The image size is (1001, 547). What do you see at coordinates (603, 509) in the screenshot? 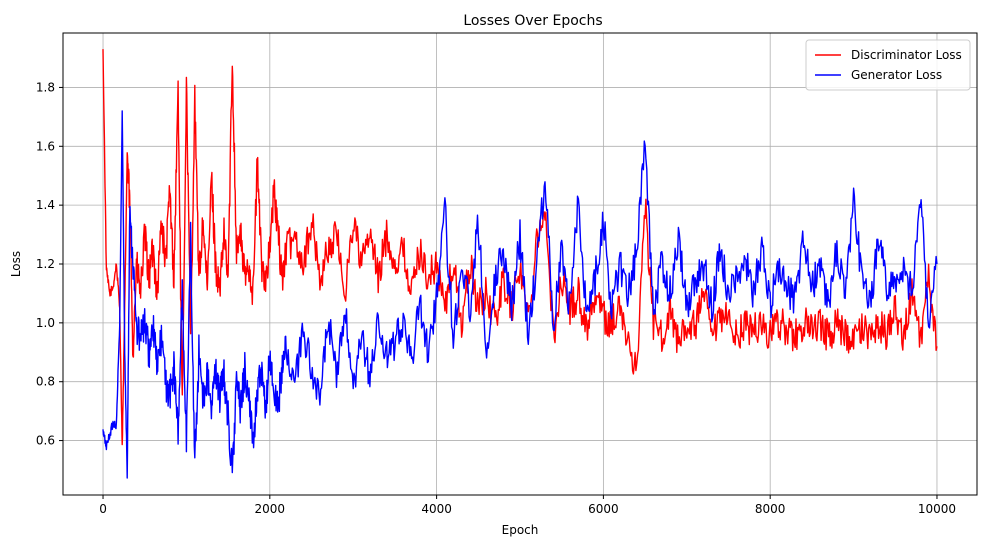
I see `x-tick-label: 6000` at bounding box center [603, 509].